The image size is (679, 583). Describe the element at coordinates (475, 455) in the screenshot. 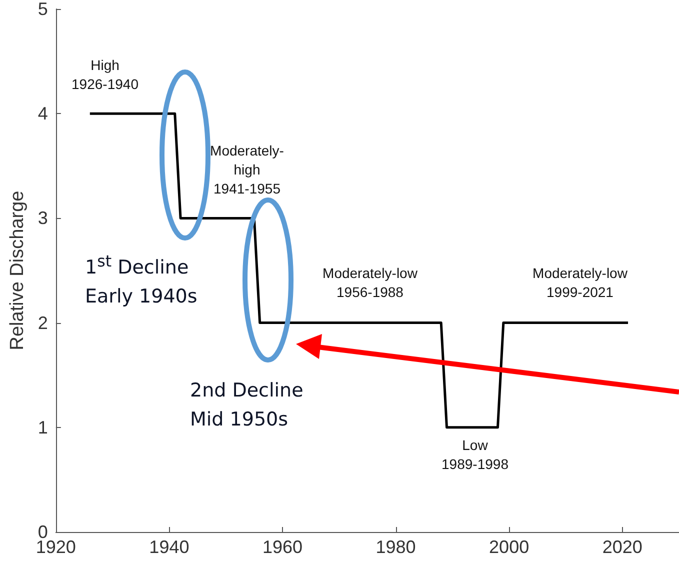

I see `annotation: Low 1989-1998` at that location.